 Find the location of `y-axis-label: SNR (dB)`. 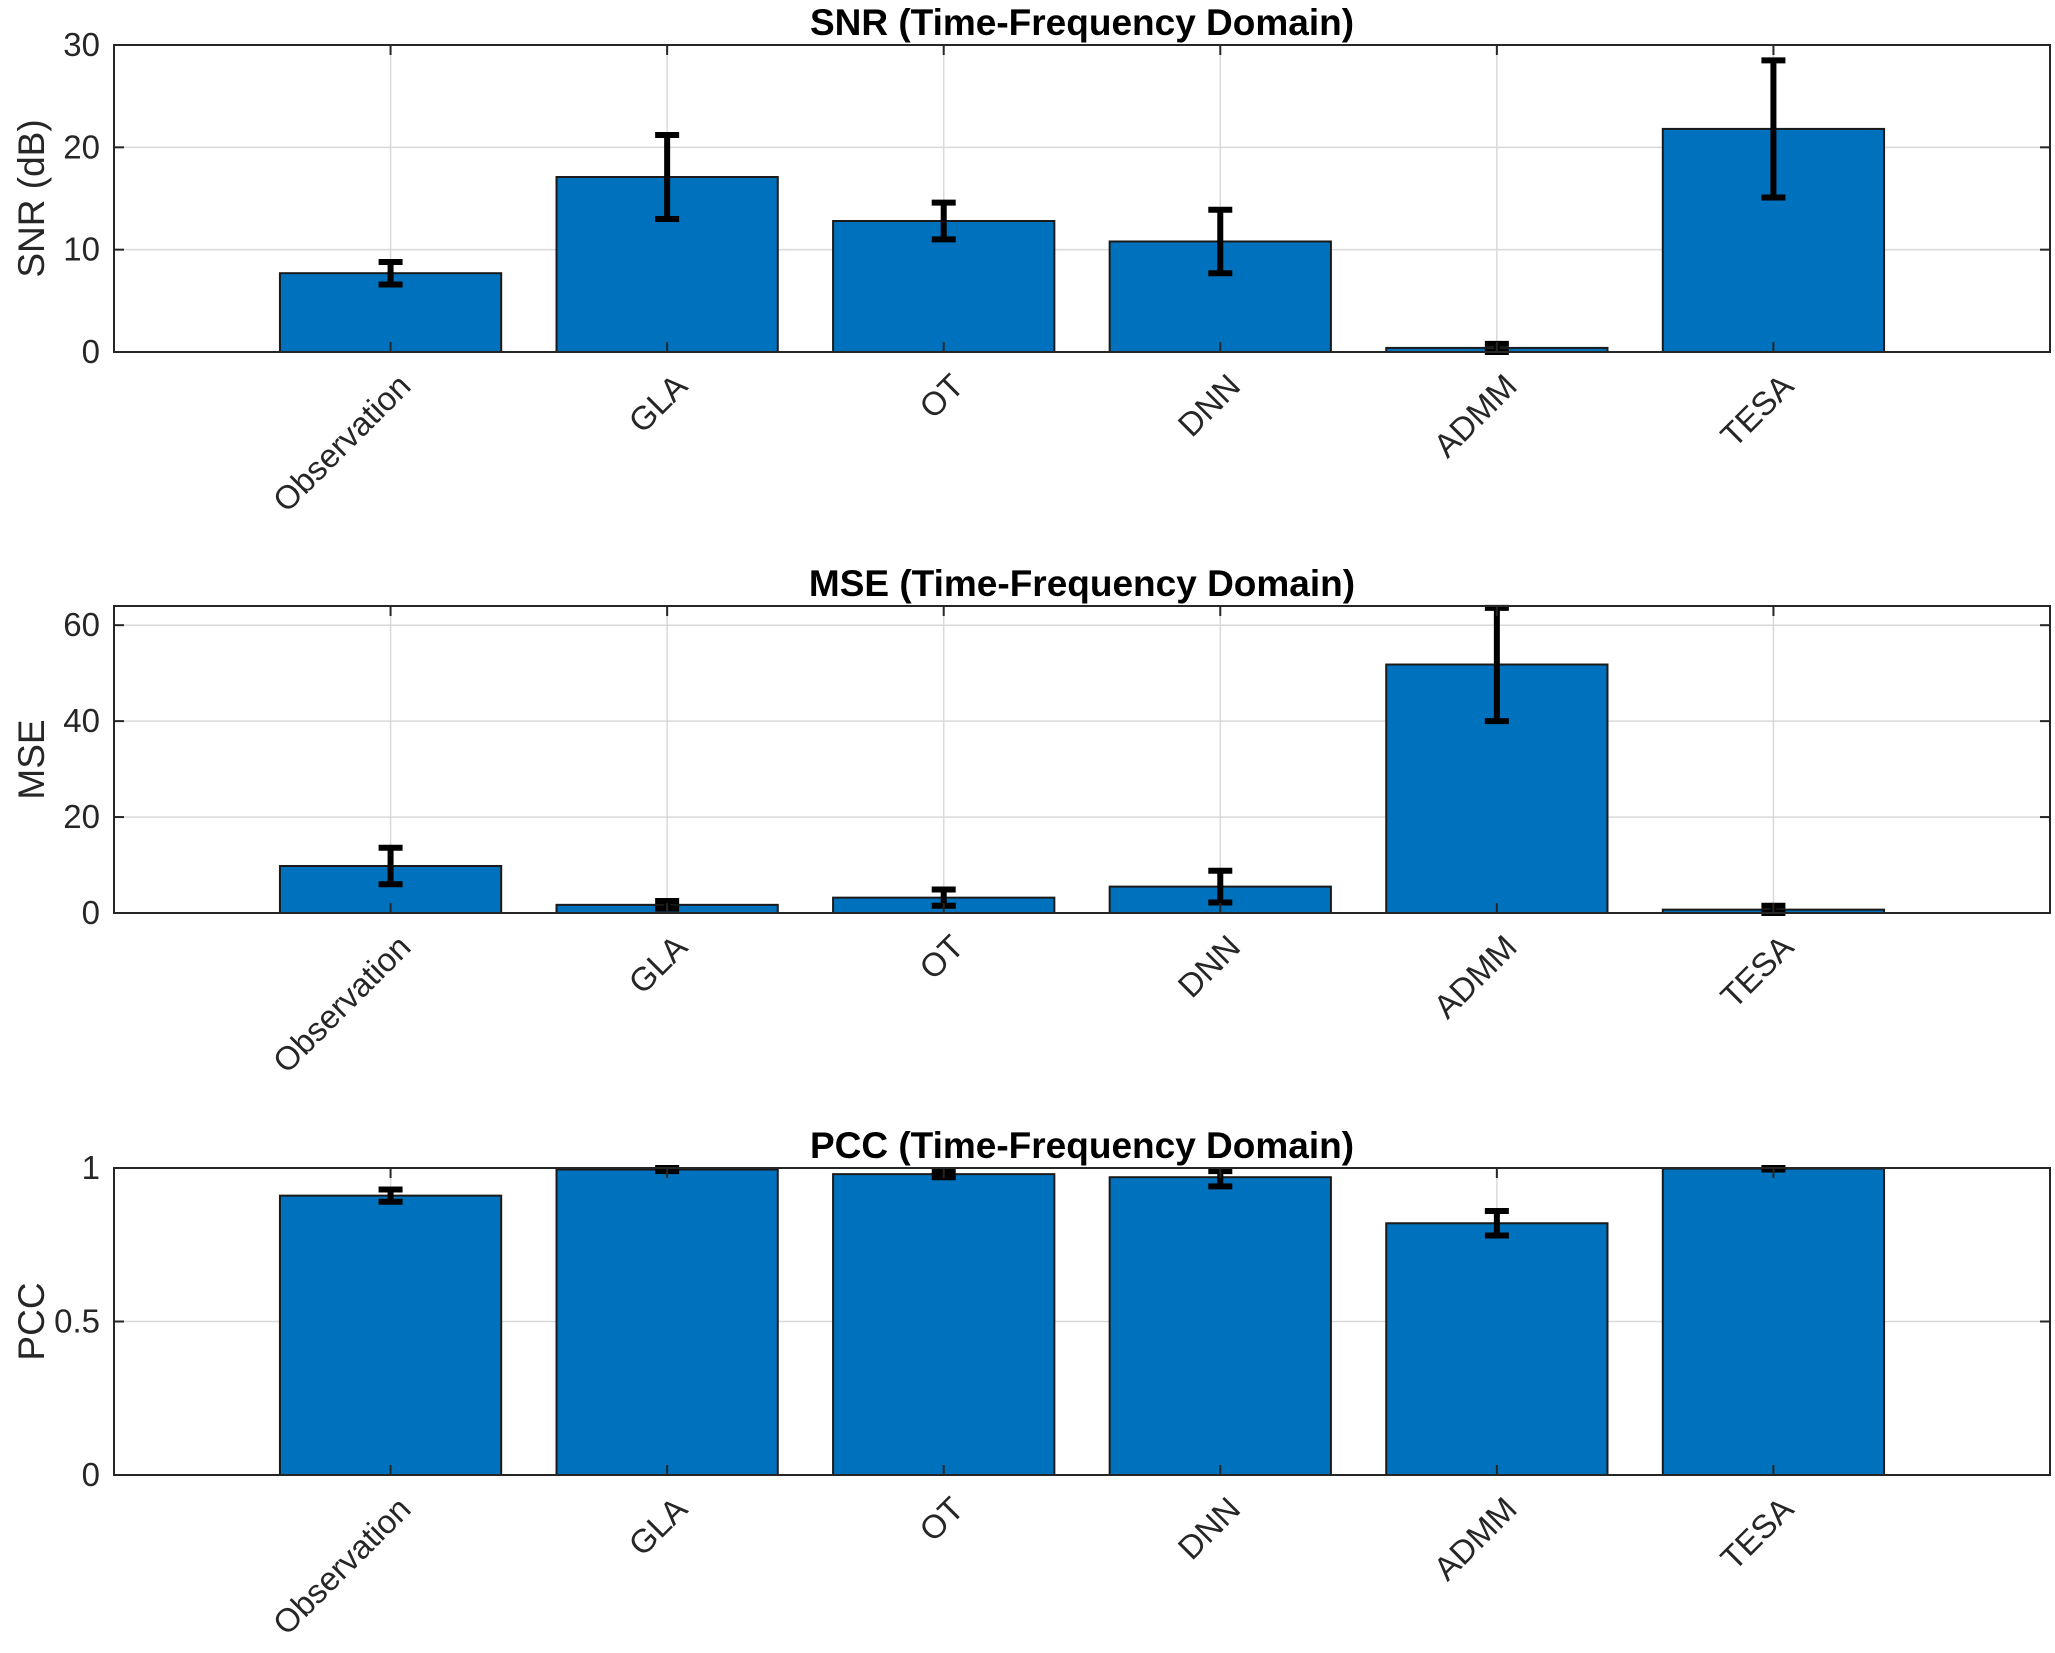

y-axis-label: SNR (dB) is located at coordinates (31, 198).